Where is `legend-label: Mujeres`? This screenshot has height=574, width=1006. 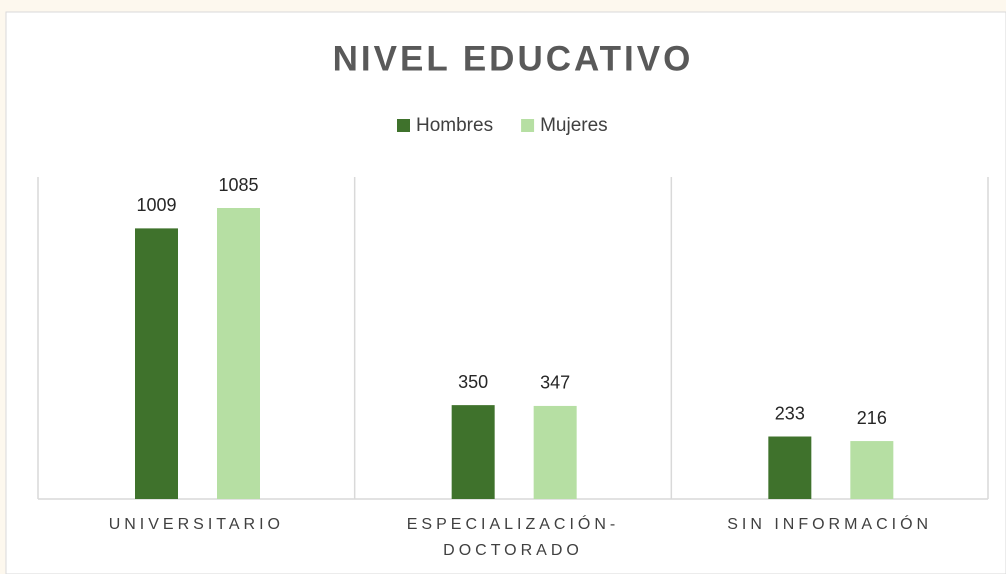
legend-label: Mujeres is located at coordinates (574, 125).